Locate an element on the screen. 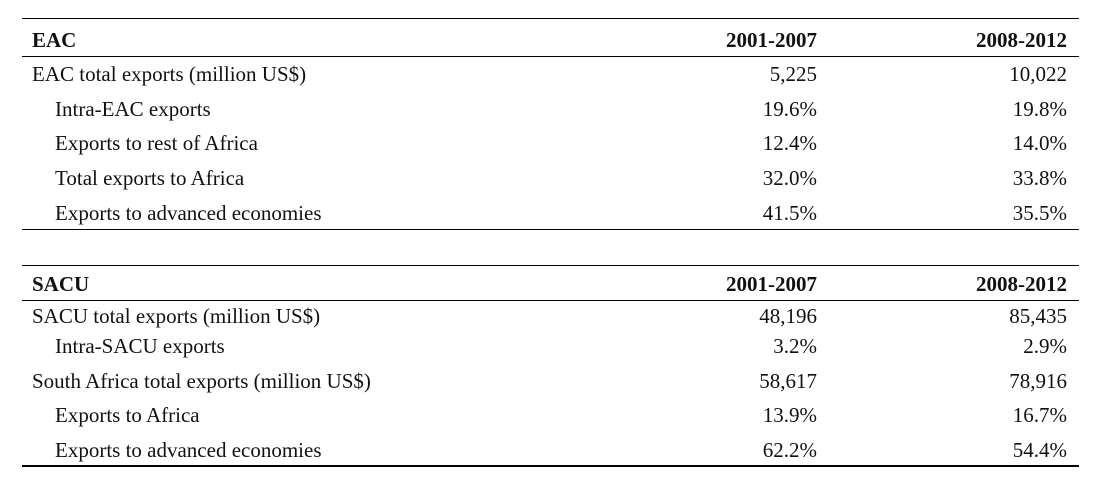 Image resolution: width=1100 pixels, height=492 pixels. row-value-2008-2012: 33.8% is located at coordinates (1039, 178).